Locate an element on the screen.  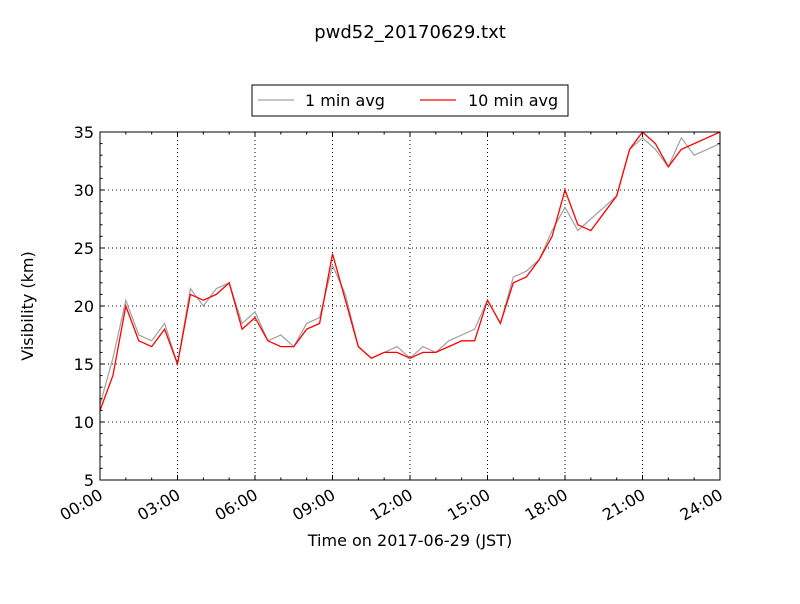
legend-label-1min: 1 min avg is located at coordinates (345, 100).